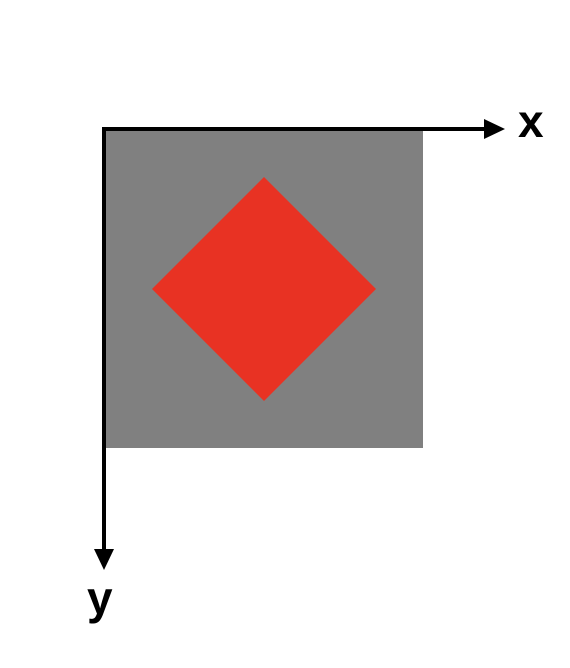 The height and width of the screenshot is (668, 570). What do you see at coordinates (104, 348) in the screenshot?
I see `y-axis` at bounding box center [104, 348].